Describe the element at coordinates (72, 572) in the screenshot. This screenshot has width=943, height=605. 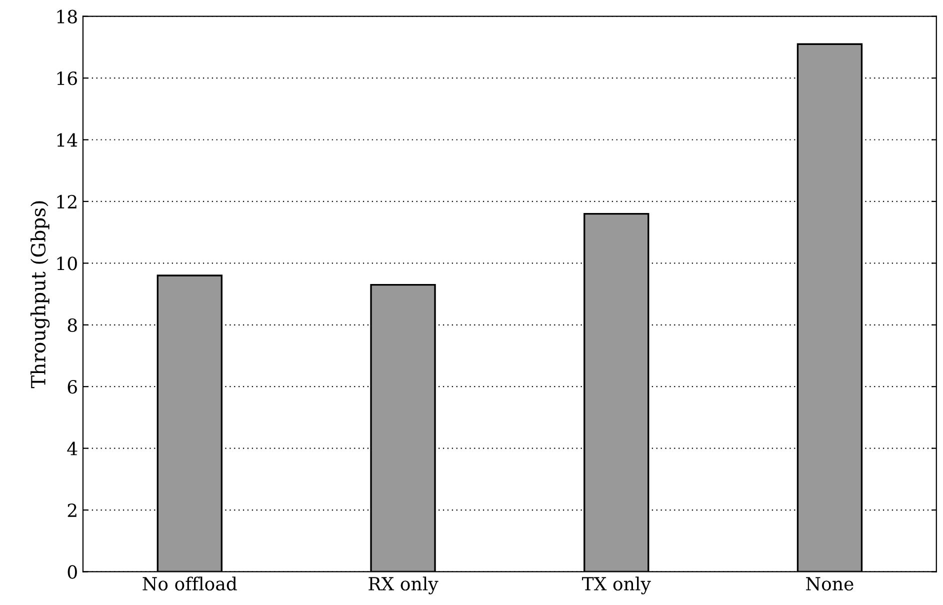
I see `y-tick-label: 0` at that location.